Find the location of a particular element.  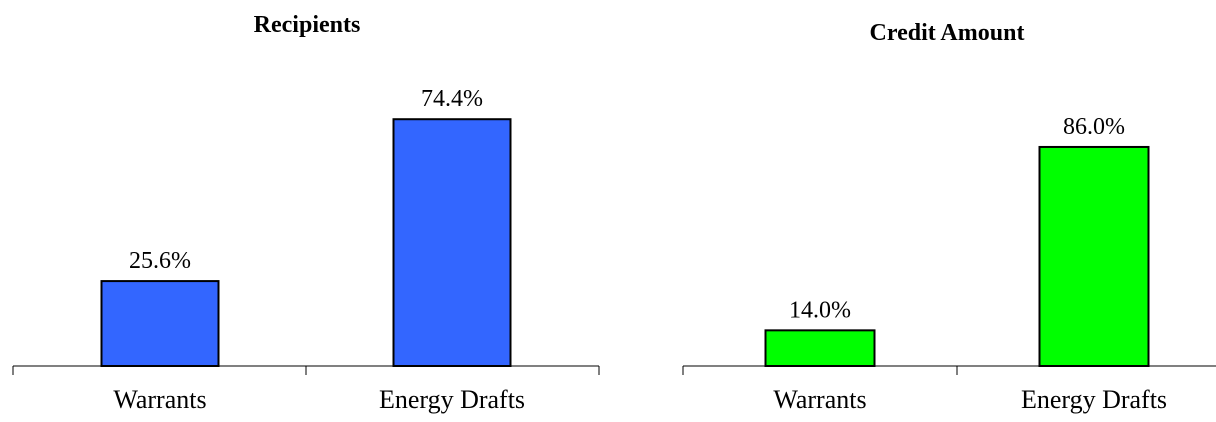

credit-amount-tick-label-energy-drafts: Energy Drafts is located at coordinates (1094, 399).